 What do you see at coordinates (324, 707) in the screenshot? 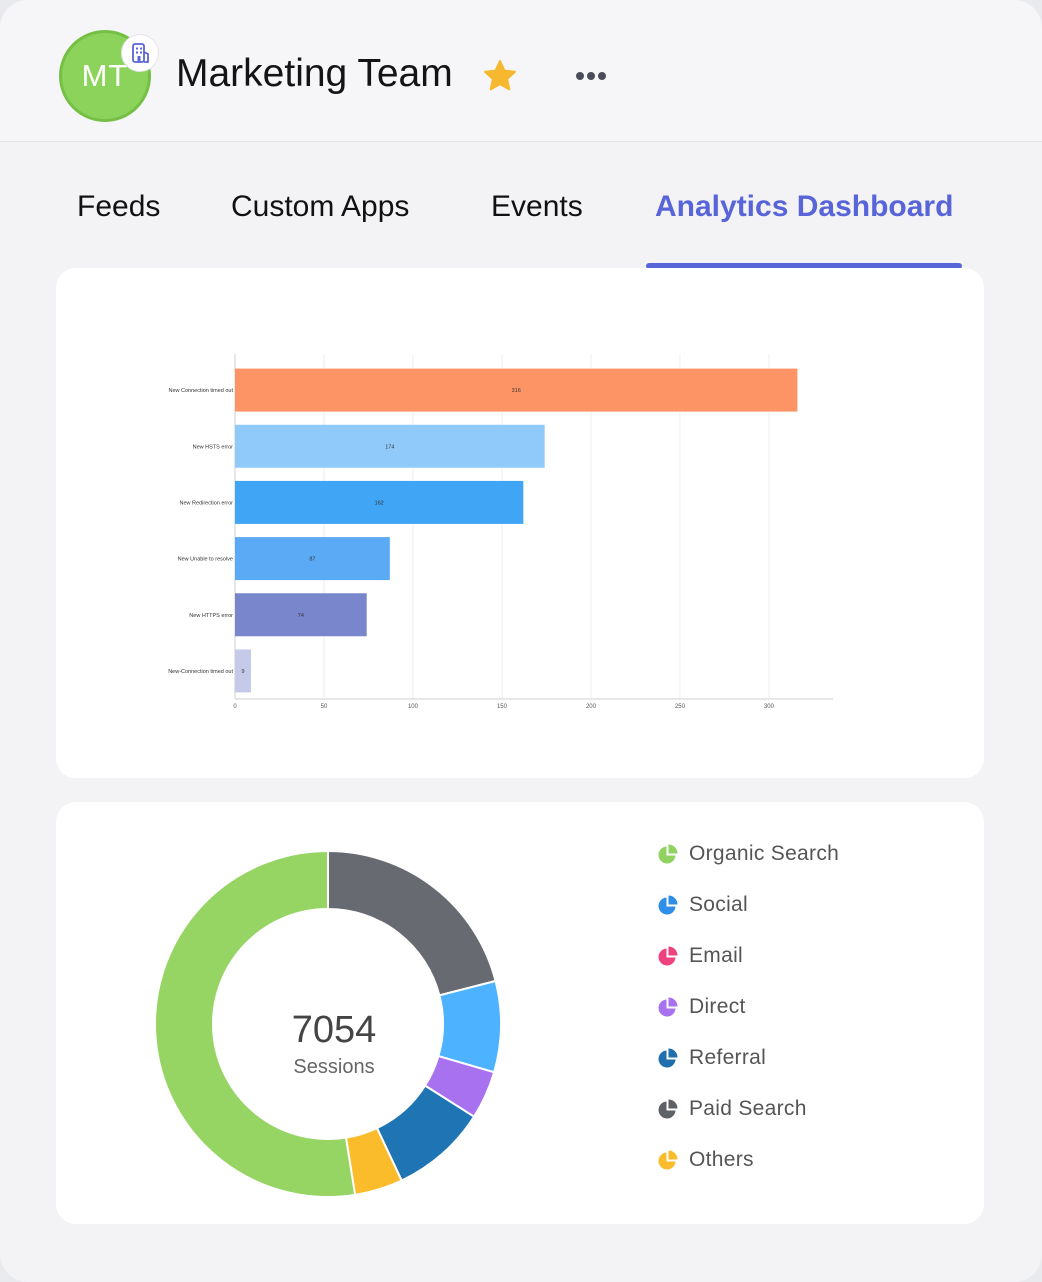
I see `x-tick-label: 50` at bounding box center [324, 707].